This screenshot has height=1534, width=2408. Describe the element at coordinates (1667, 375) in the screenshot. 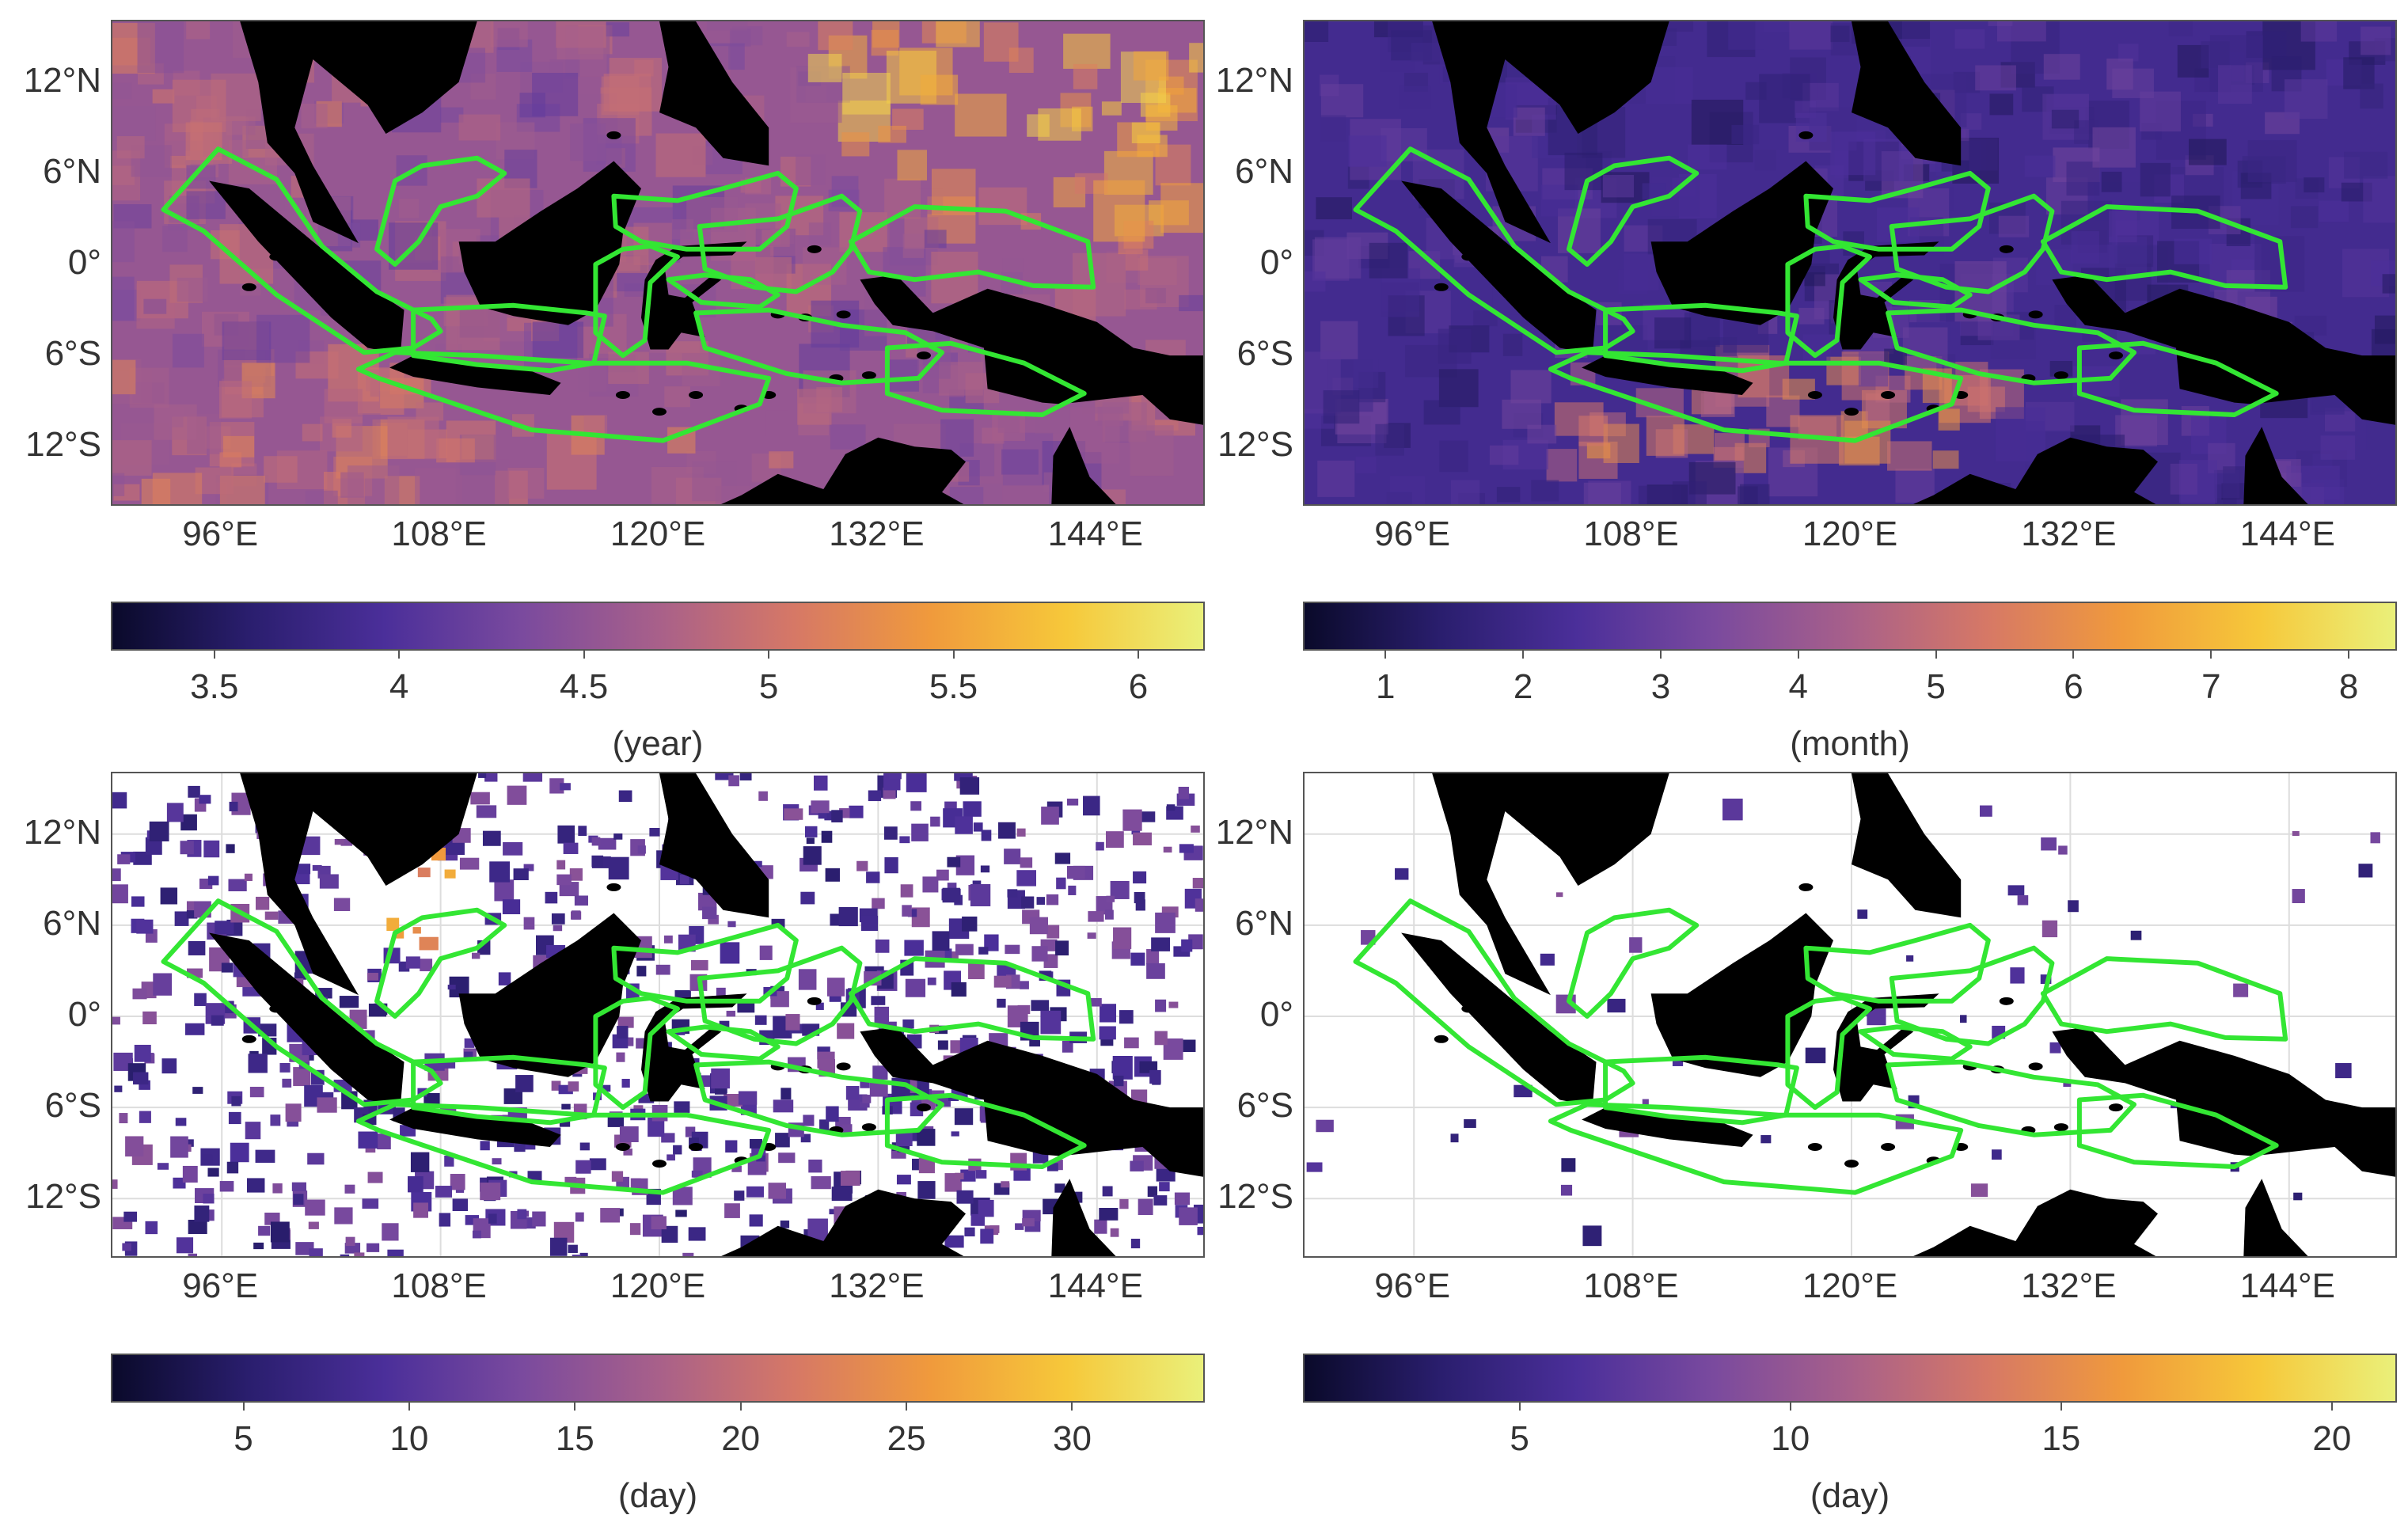

I see `java-land` at that location.